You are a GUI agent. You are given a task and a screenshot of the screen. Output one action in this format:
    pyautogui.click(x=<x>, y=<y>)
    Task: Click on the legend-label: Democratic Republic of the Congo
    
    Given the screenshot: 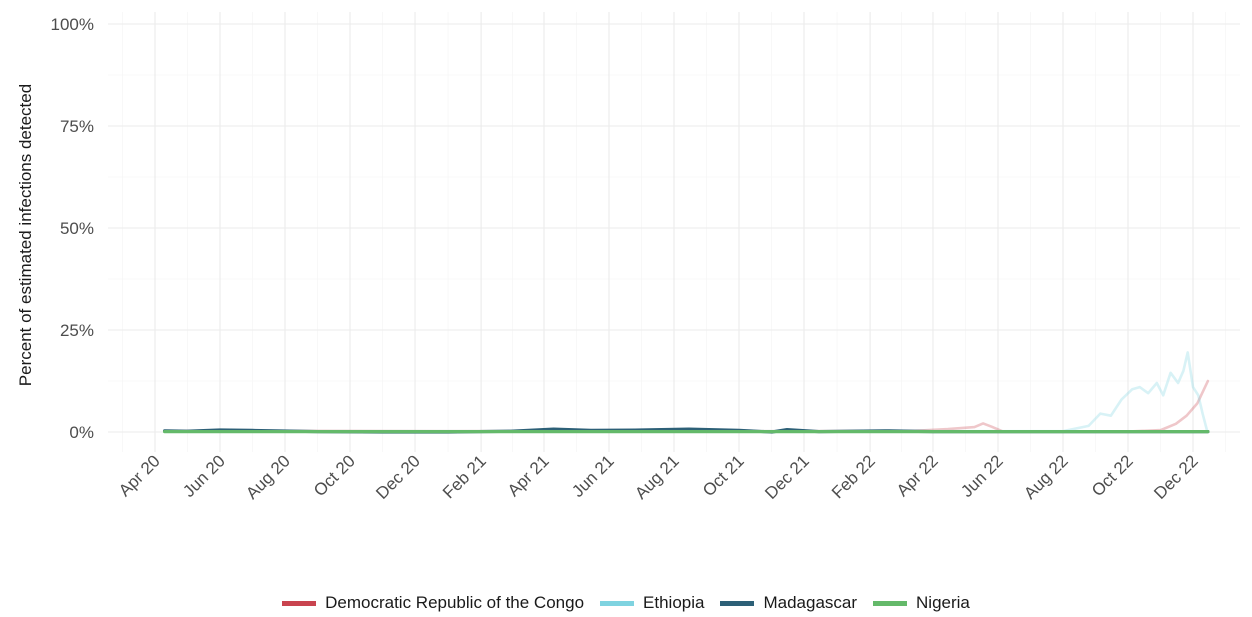 What is the action you would take?
    pyautogui.click(x=455, y=602)
    